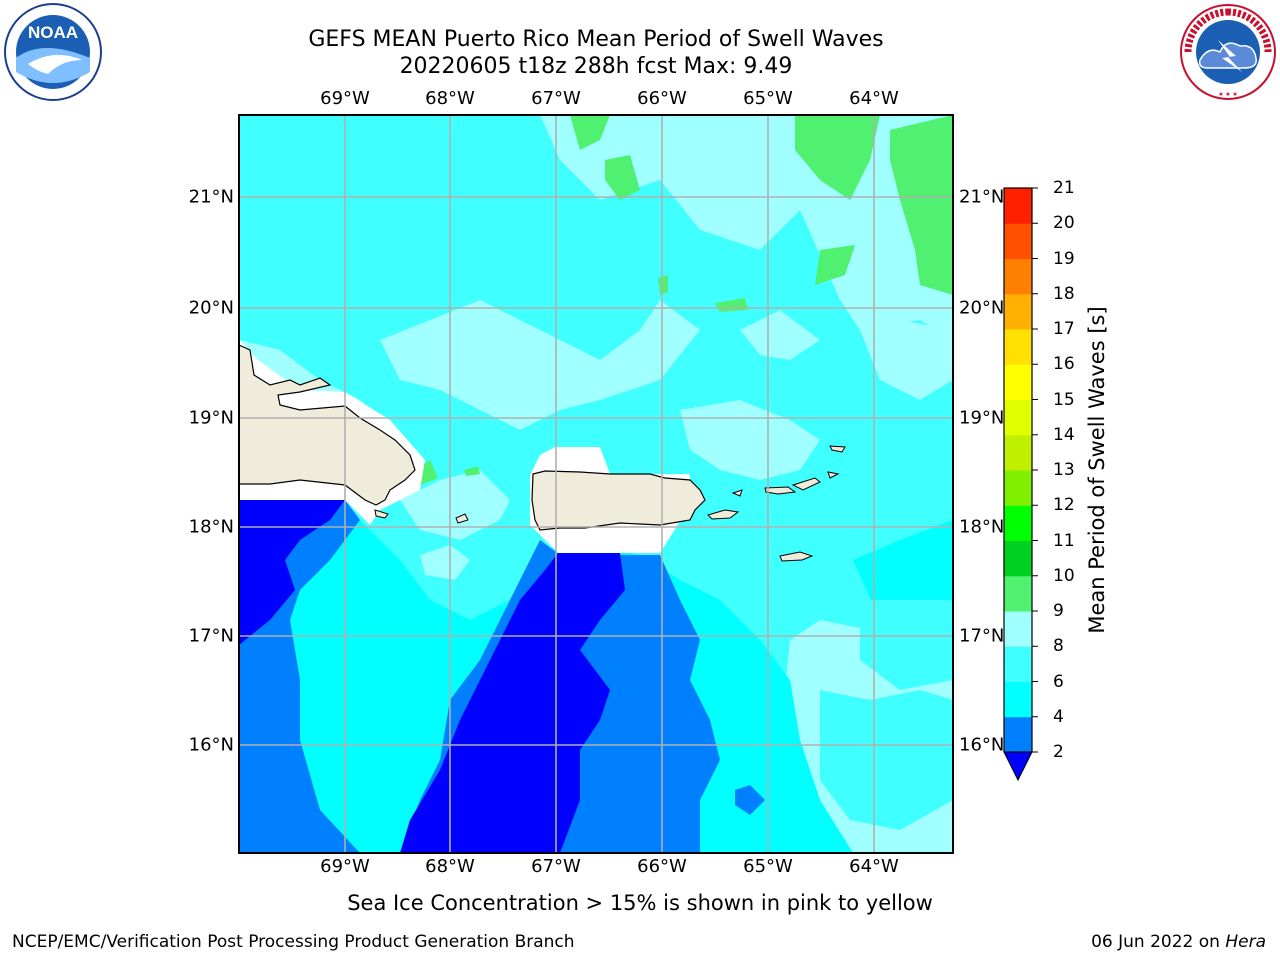 The image size is (1280, 960). Describe the element at coordinates (512, 703) in the screenshot. I see `period-0-2-central` at that location.